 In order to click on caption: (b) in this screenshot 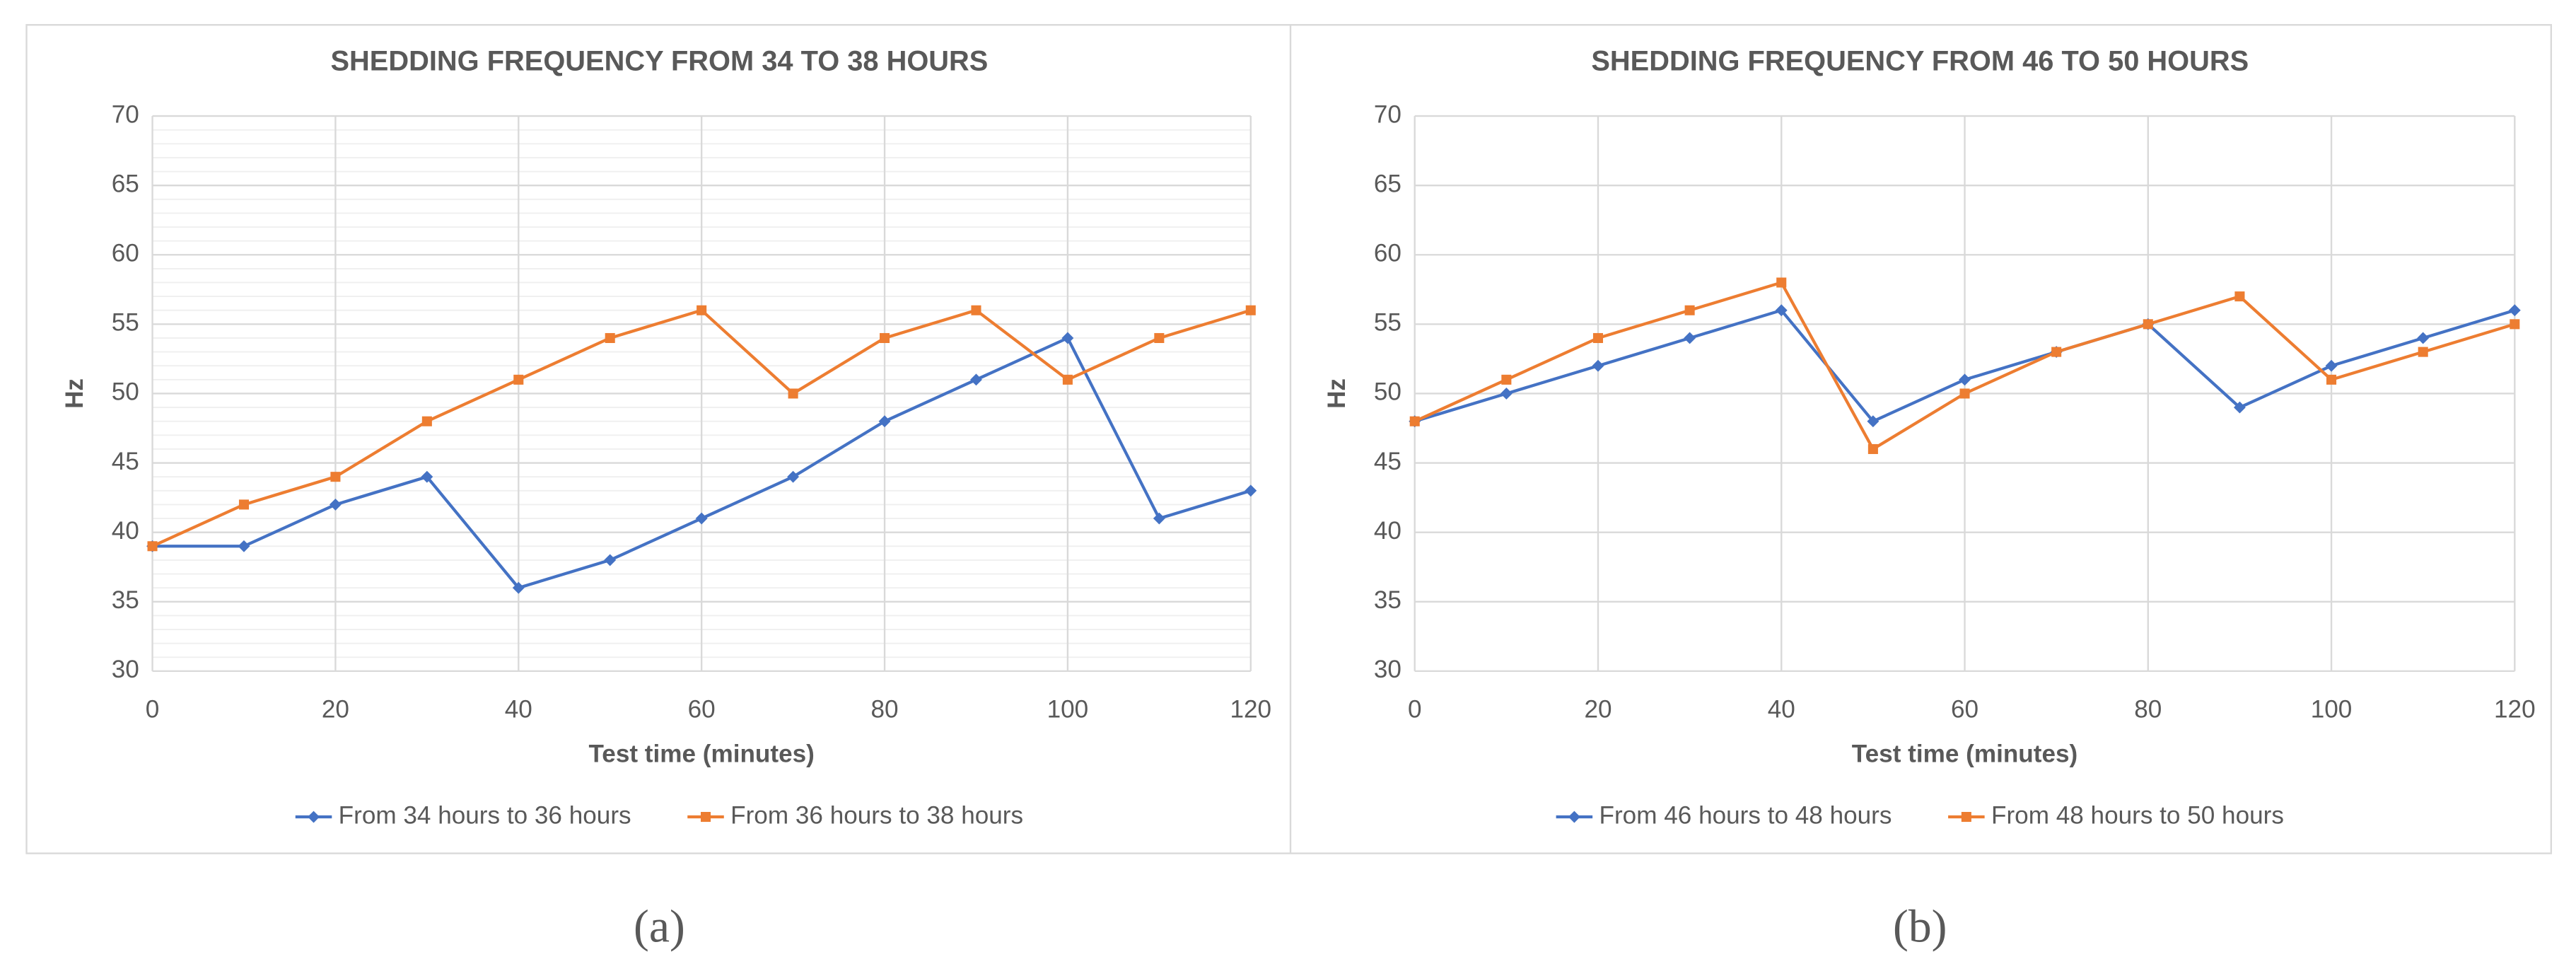, I will do `click(1920, 927)`.